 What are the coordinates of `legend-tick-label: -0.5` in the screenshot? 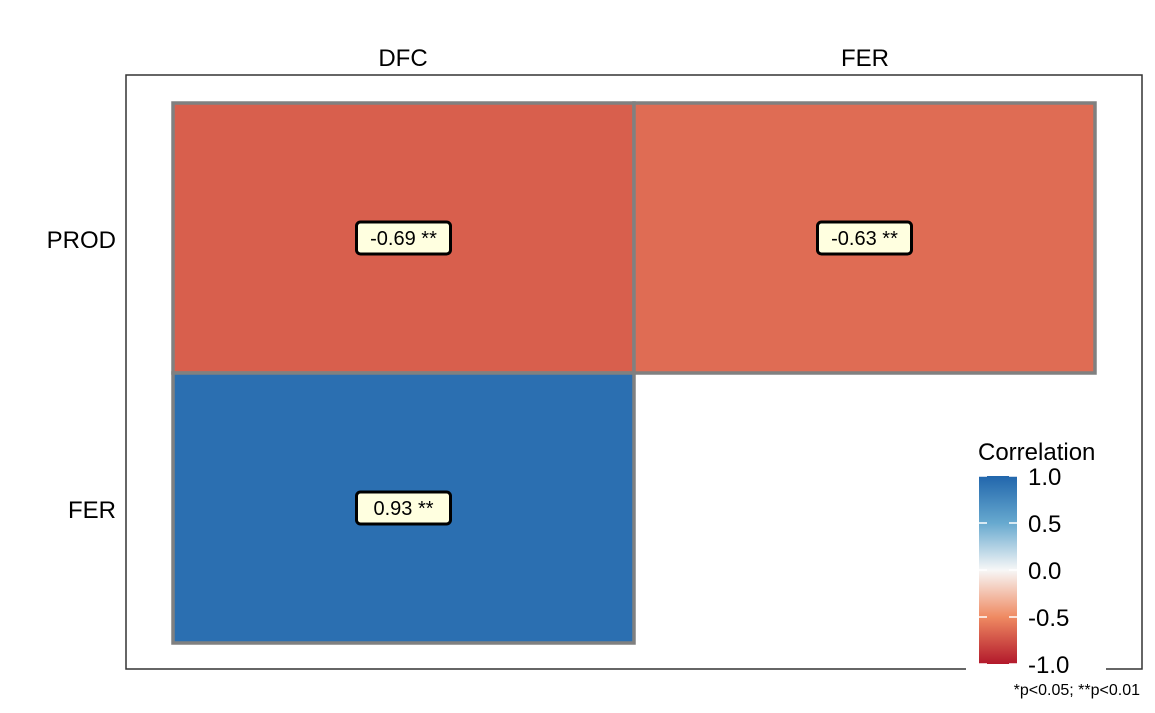 It's located at (1048, 618).